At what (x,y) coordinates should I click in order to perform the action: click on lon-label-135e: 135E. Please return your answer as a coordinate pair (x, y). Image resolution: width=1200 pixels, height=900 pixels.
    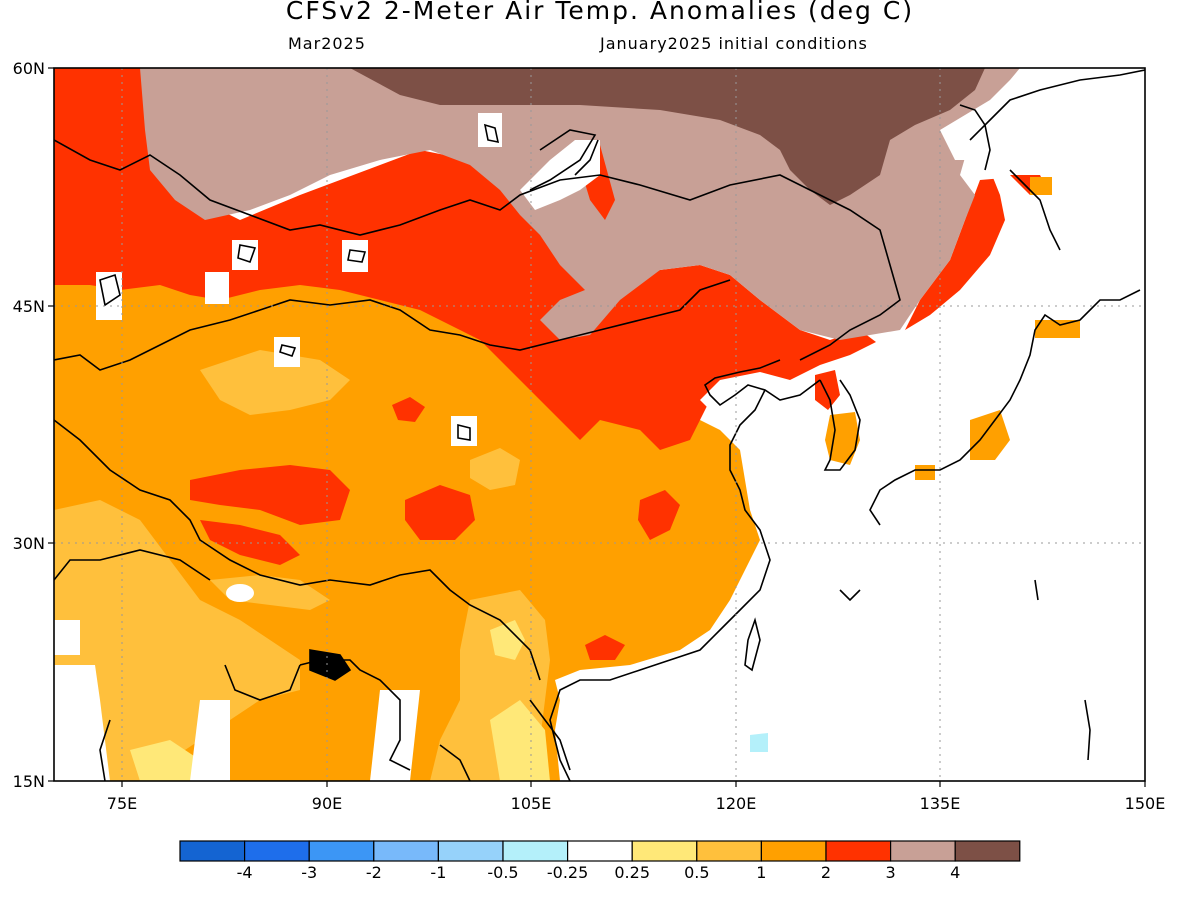
    Looking at the image, I should click on (940, 803).